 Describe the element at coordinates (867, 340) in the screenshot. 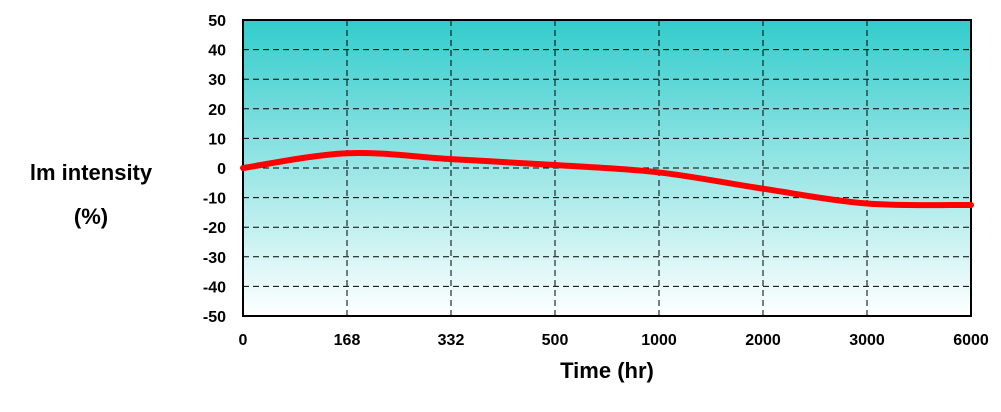

I see `x-tick-label: 3000` at that location.